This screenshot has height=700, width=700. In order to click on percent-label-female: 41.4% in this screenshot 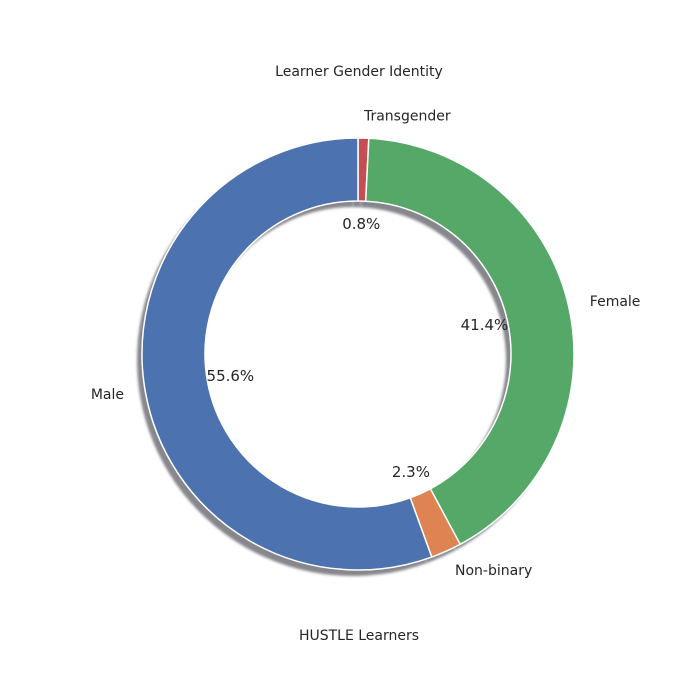, I will do `click(485, 325)`.